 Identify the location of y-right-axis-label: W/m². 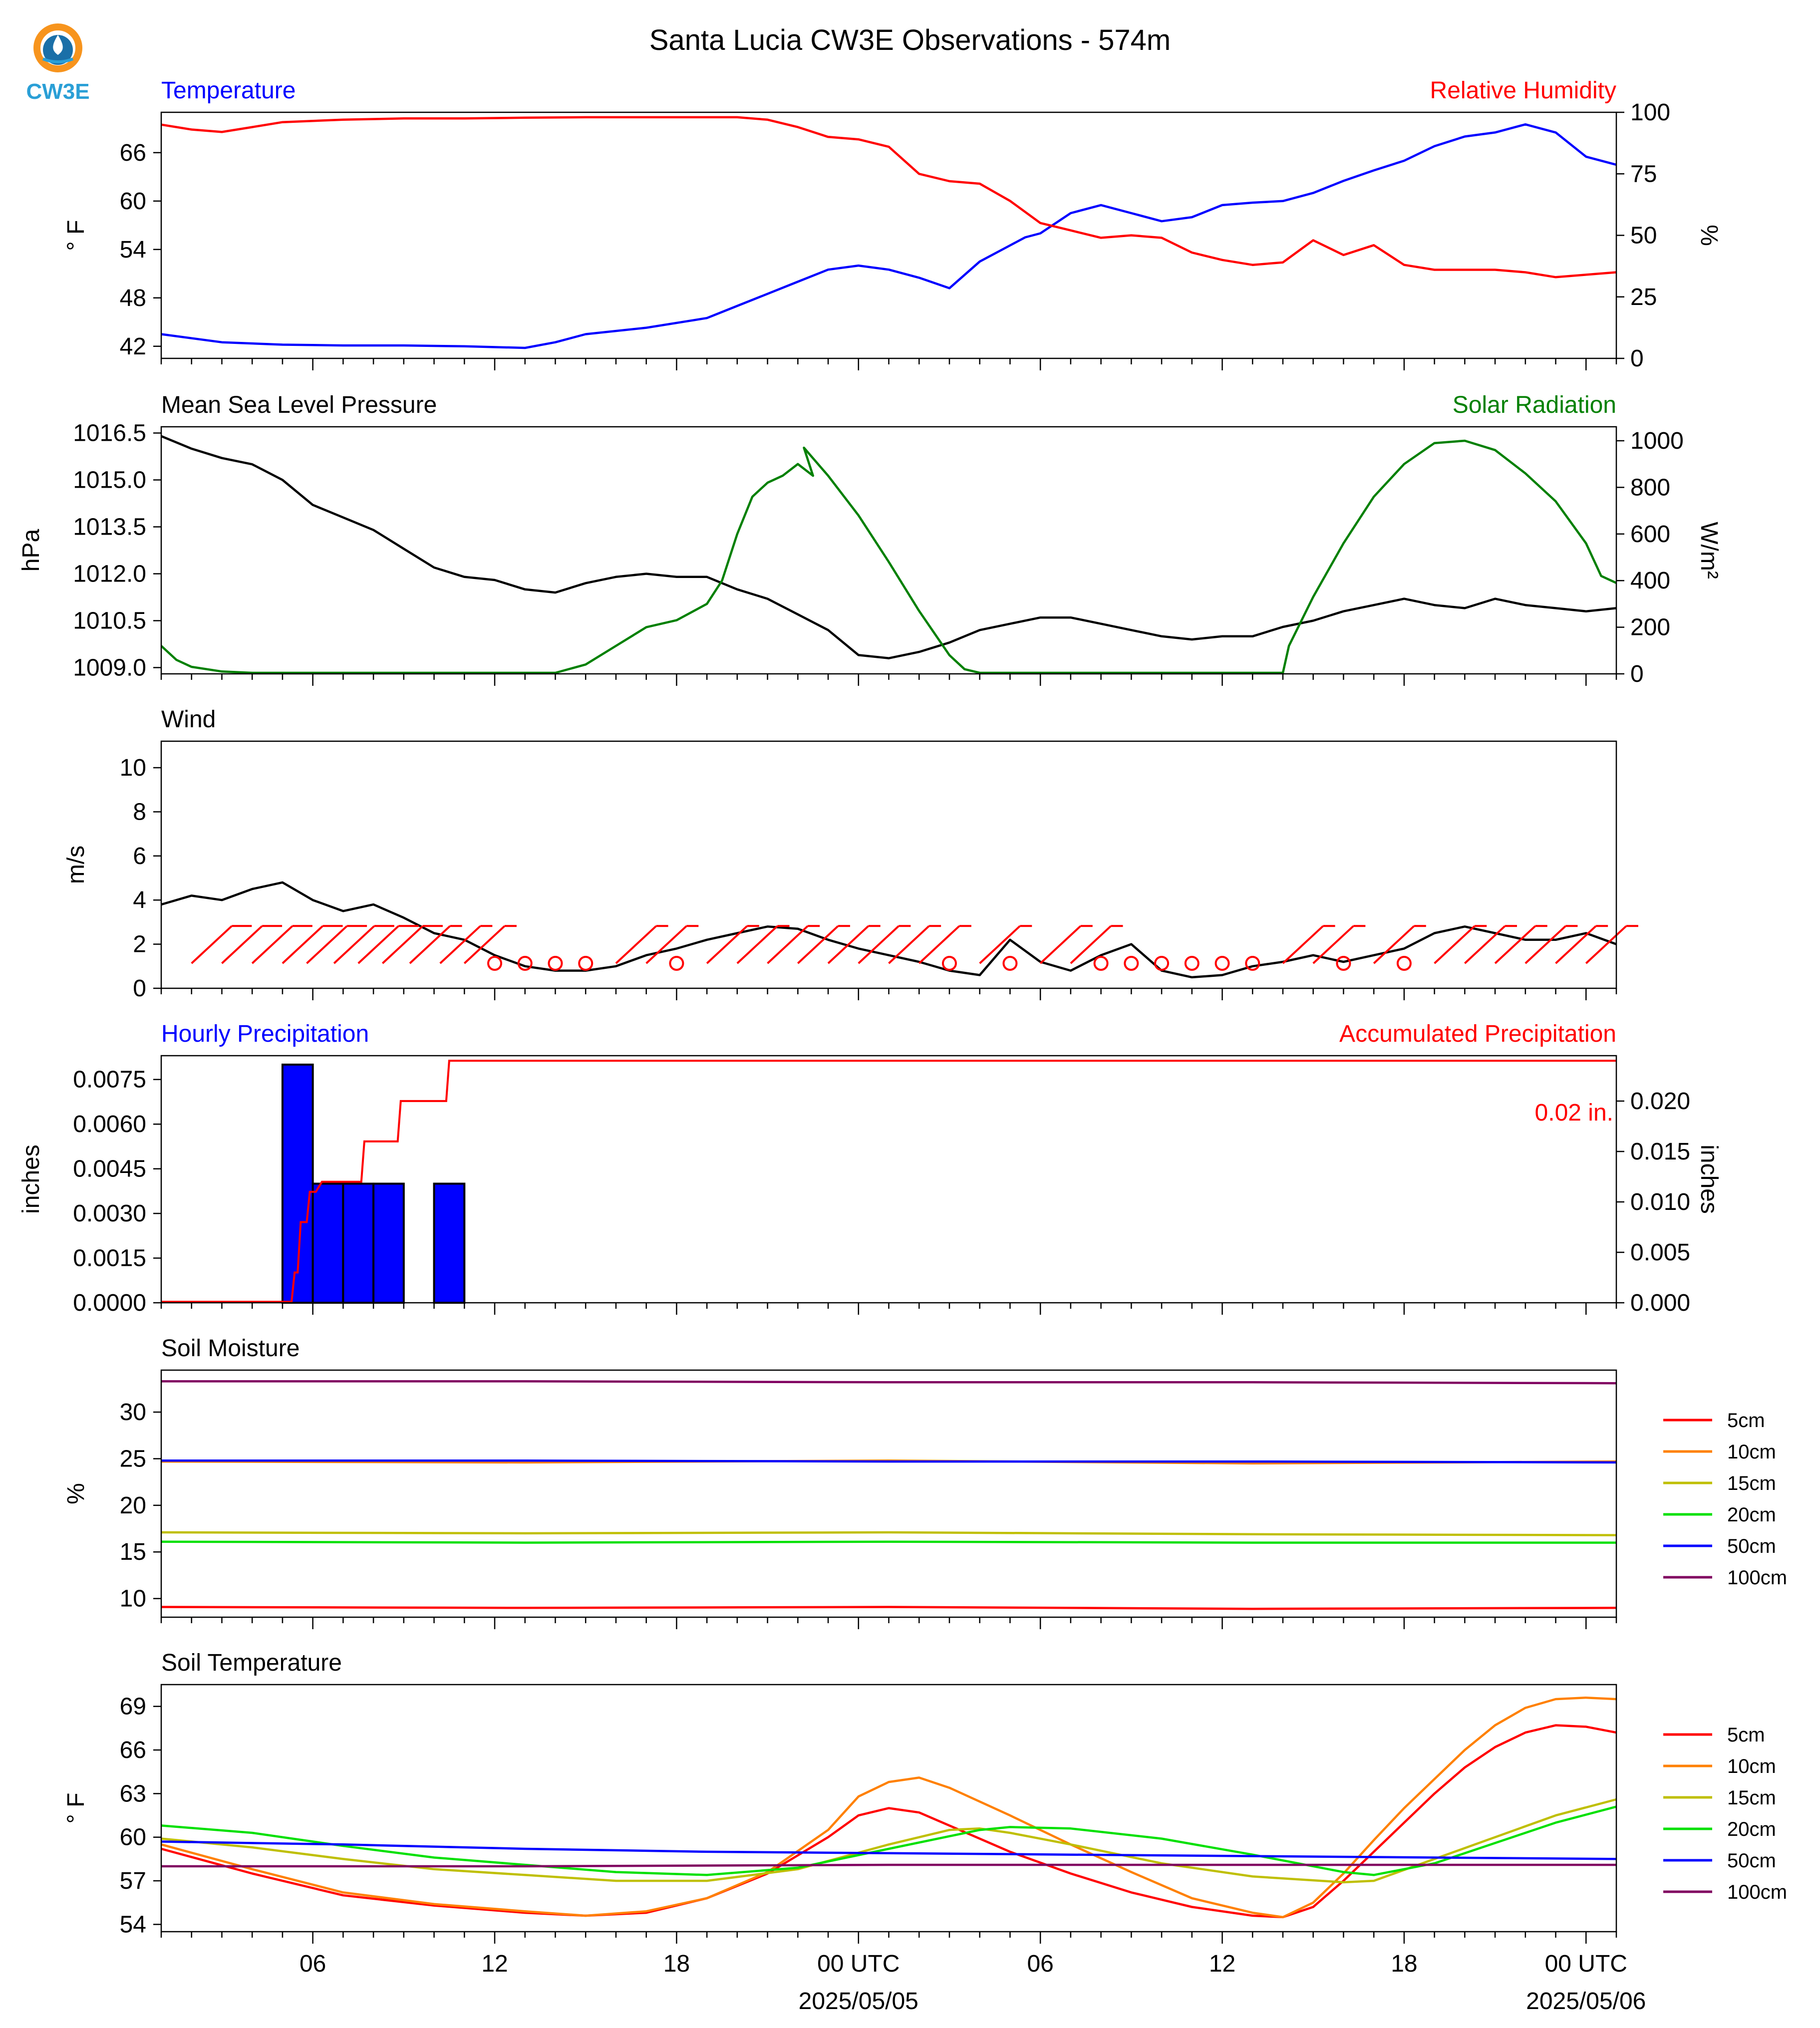
(1709, 550).